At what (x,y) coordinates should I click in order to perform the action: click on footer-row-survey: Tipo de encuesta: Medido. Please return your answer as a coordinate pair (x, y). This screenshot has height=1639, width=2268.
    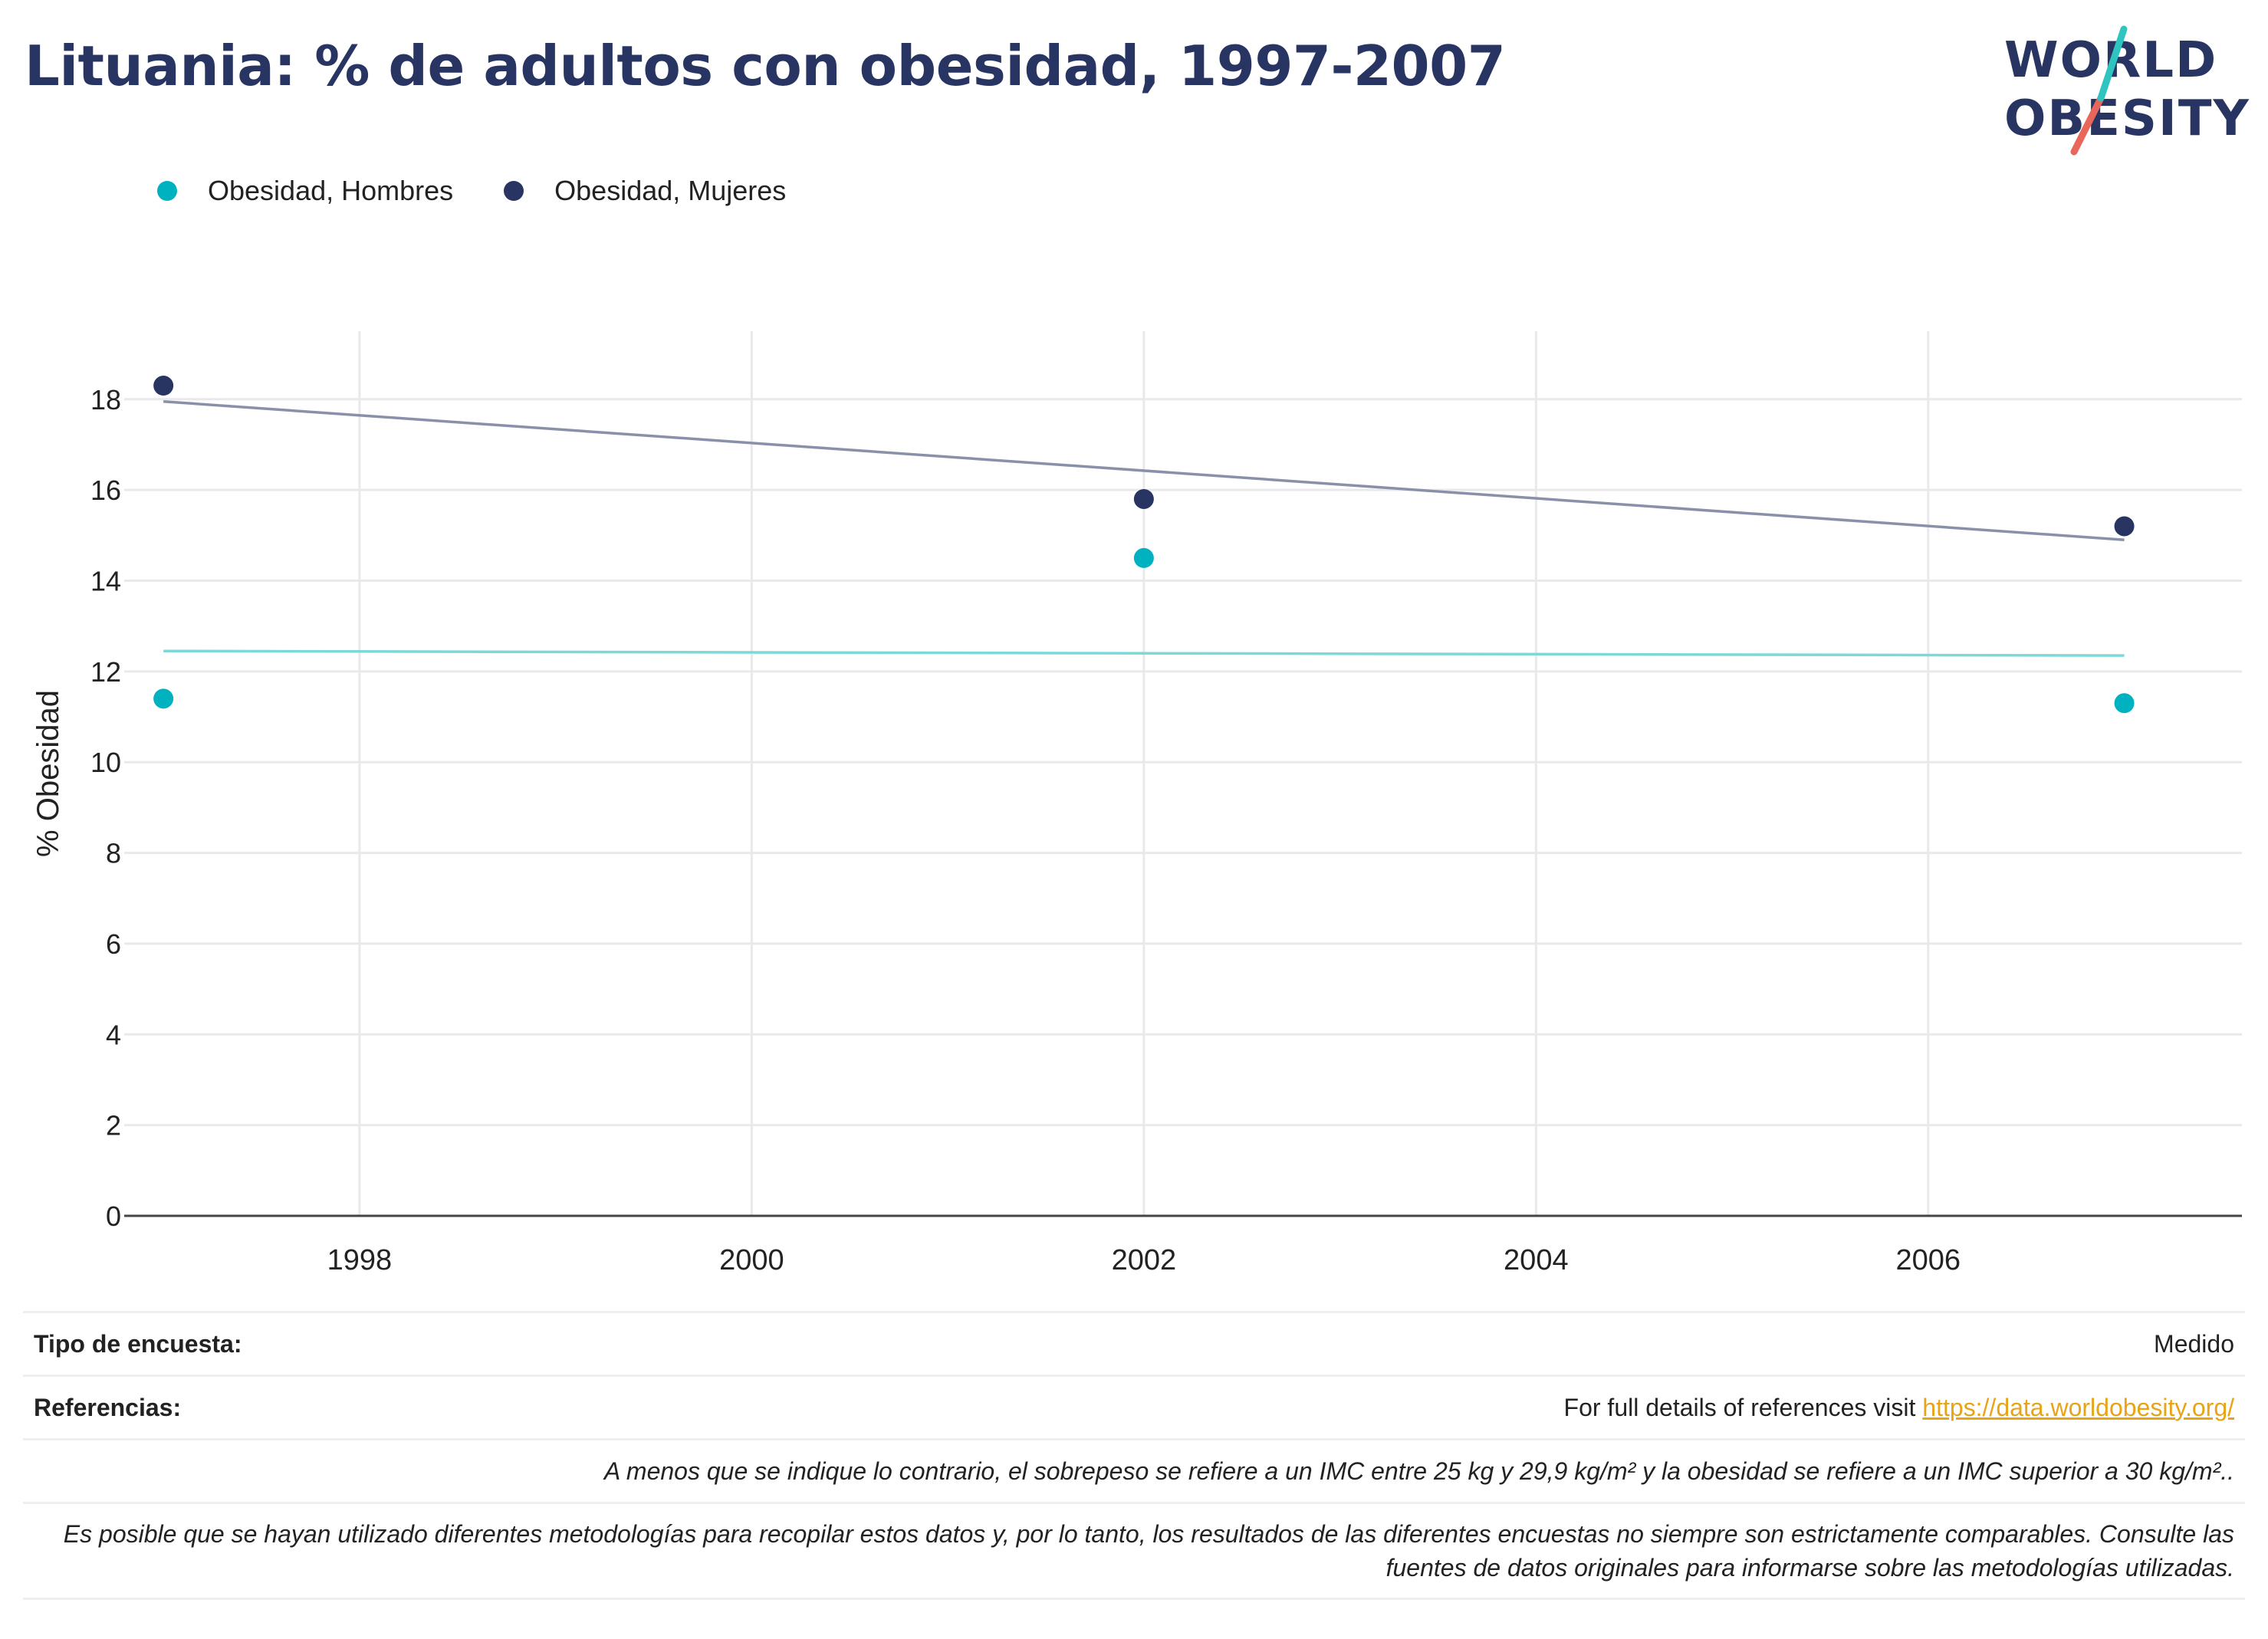
    Looking at the image, I should click on (1134, 1343).